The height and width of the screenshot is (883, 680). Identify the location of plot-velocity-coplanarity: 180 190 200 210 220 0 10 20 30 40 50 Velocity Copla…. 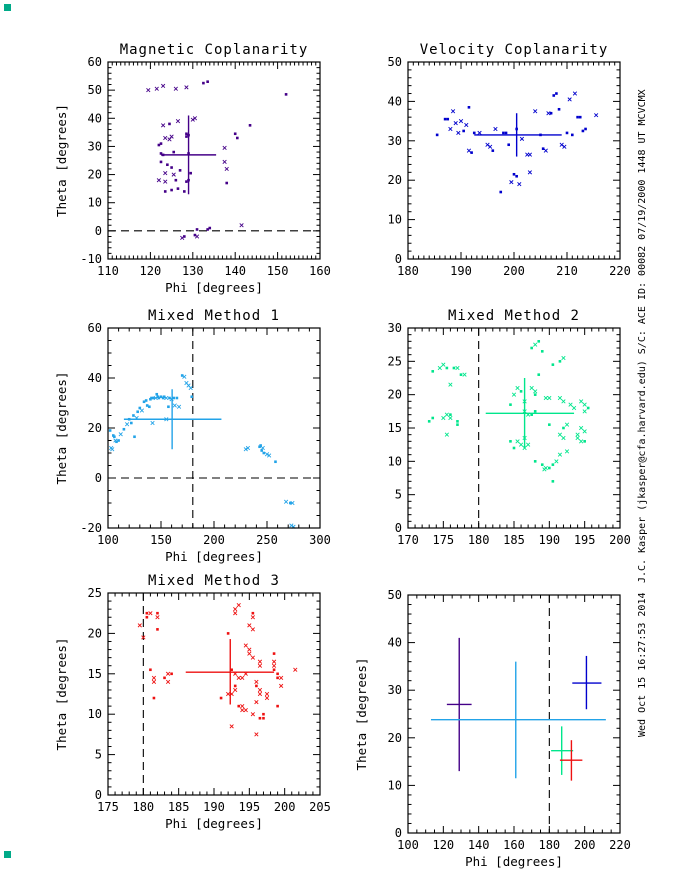
(509, 160).